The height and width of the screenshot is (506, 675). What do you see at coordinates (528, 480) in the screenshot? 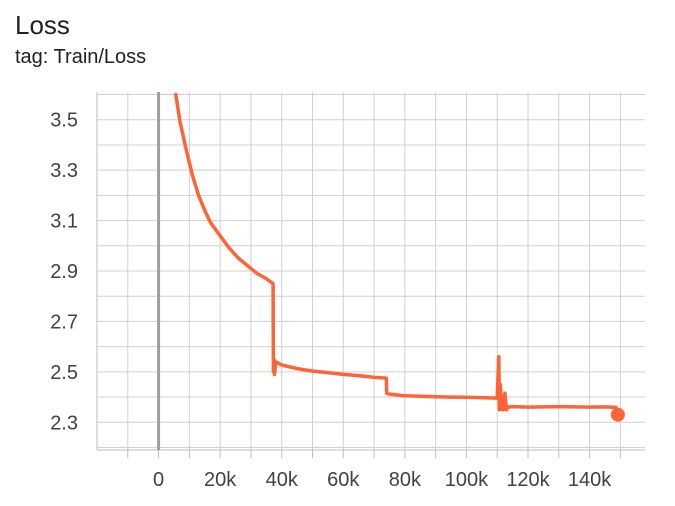
I see `x-tick-label: 120k` at bounding box center [528, 480].